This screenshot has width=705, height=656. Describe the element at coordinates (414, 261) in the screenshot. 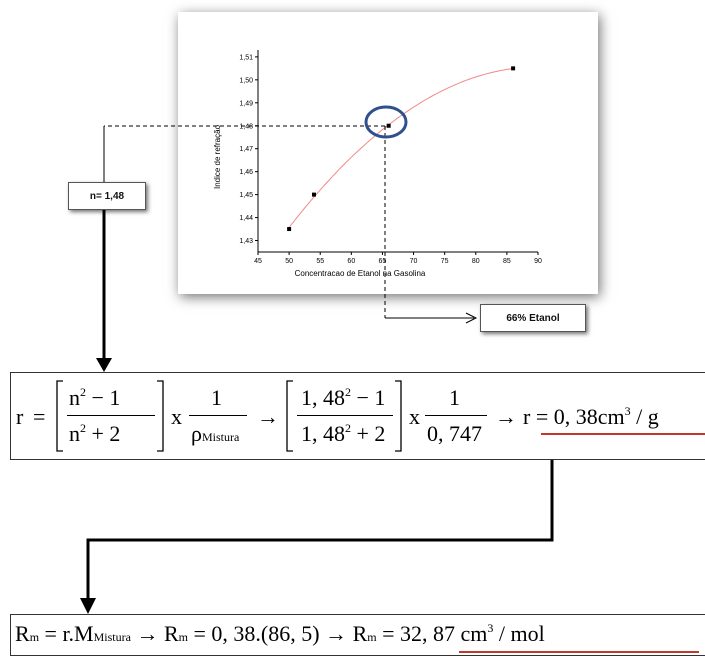

I see `x-tick-label: 70` at that location.